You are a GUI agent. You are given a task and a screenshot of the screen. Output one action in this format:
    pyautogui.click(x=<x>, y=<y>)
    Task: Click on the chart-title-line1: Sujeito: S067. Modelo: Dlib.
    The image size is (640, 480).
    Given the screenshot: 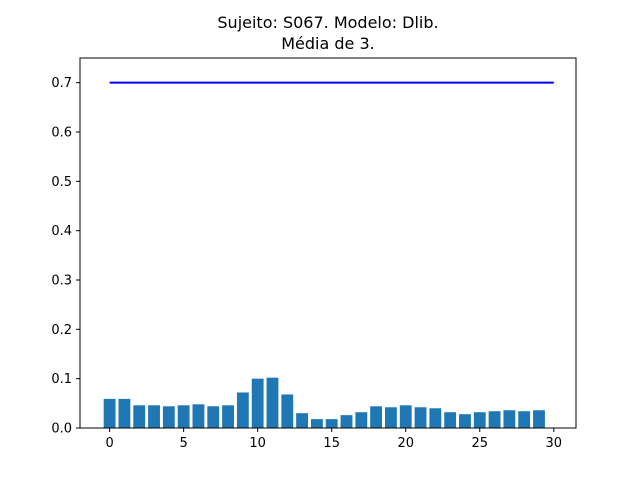 What is the action you would take?
    pyautogui.click(x=327, y=22)
    